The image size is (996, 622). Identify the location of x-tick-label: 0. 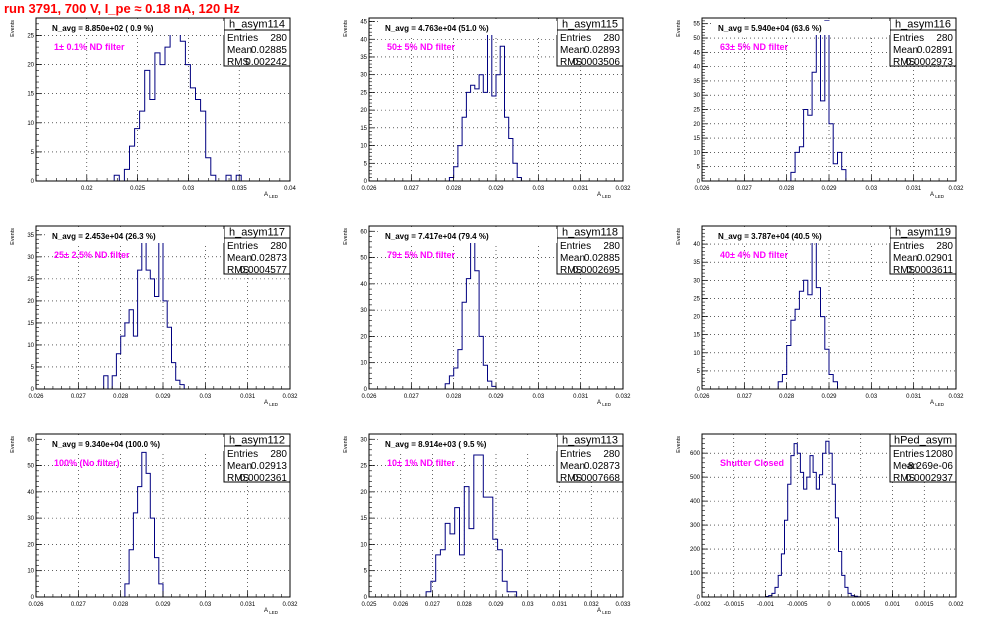
(829, 605).